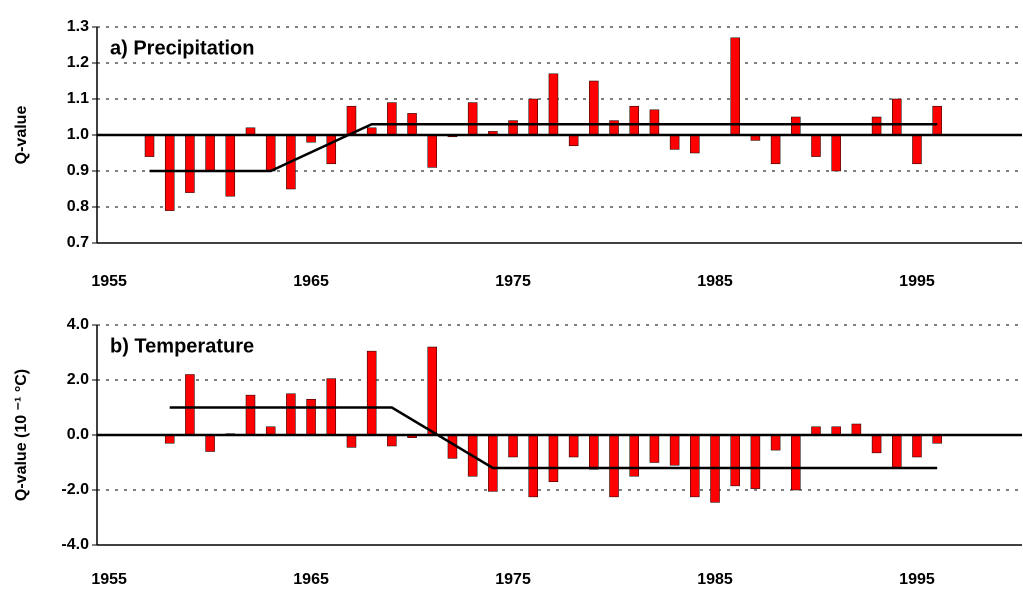  What do you see at coordinates (78, 242) in the screenshot?
I see `y-tick-label: 0.7` at bounding box center [78, 242].